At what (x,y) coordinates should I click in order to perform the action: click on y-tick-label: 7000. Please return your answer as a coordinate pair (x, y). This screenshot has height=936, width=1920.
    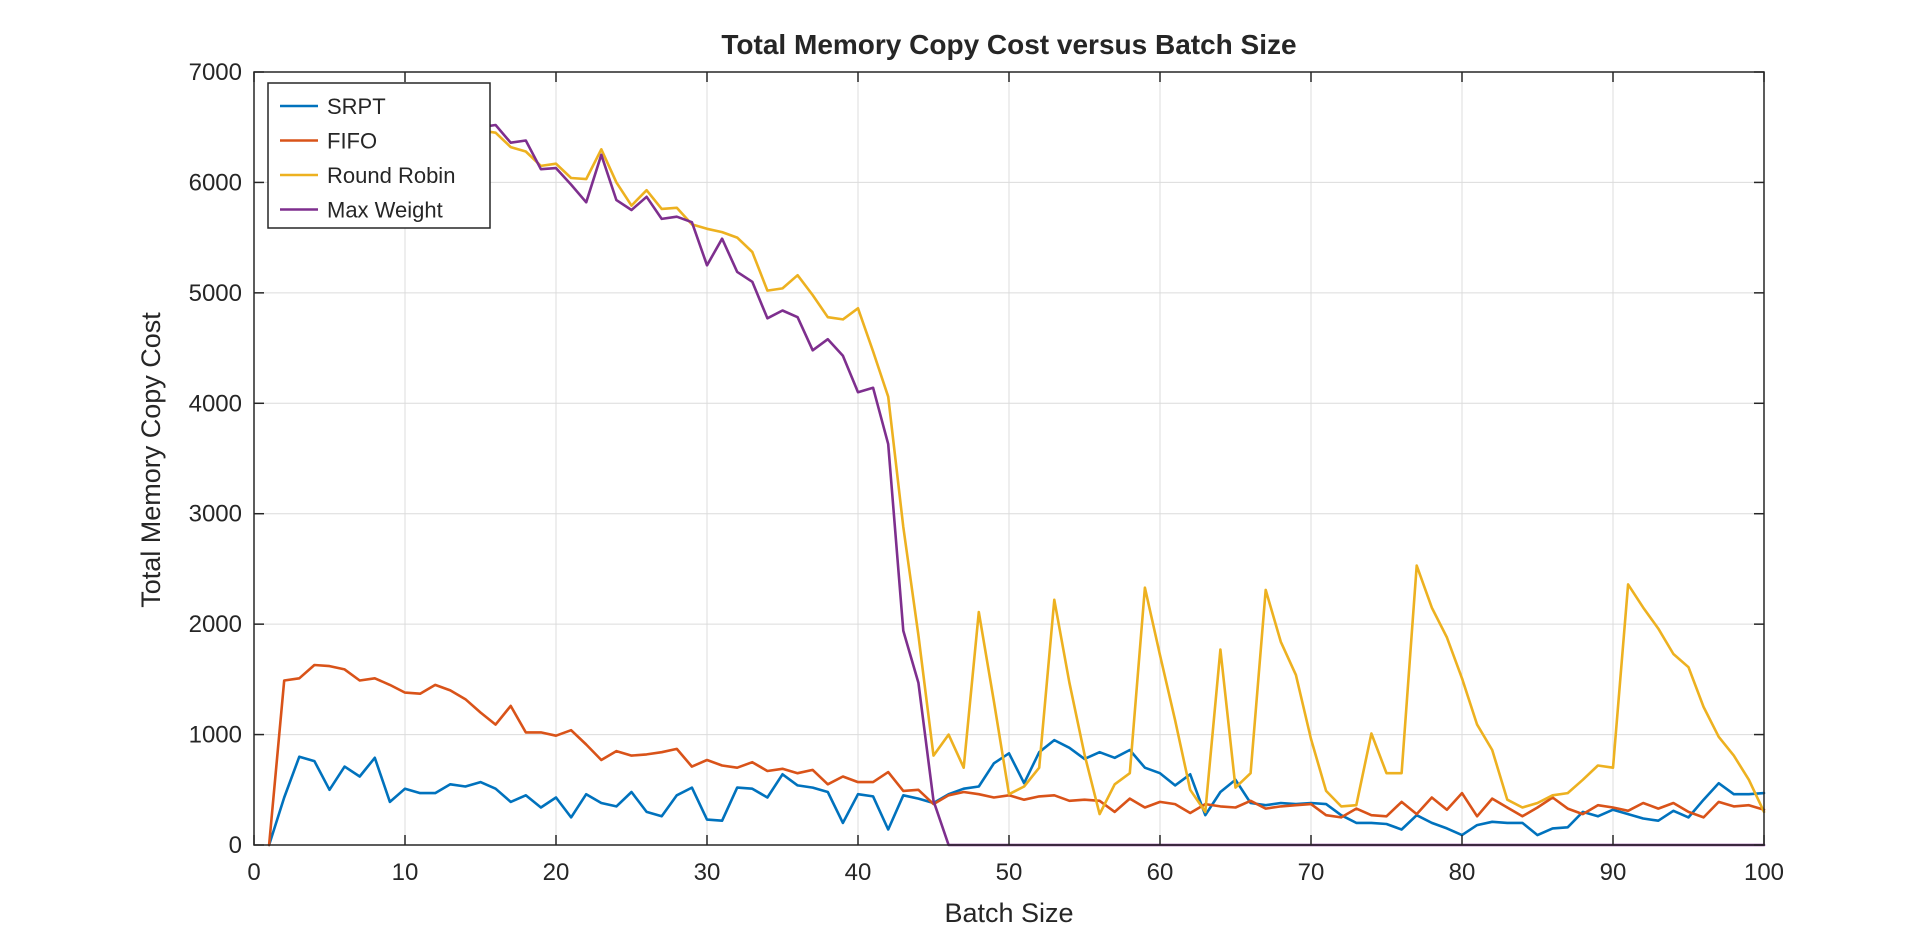
    Looking at the image, I should click on (215, 72).